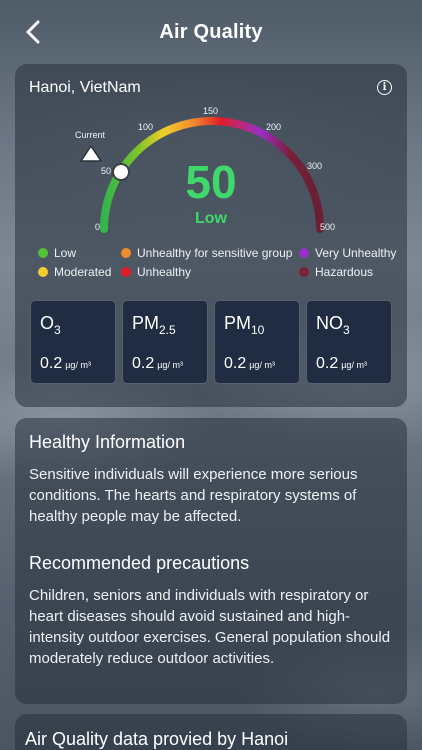 The width and height of the screenshot is (422, 750). I want to click on pollutant-no3: NO3 0.2 µg/ m³, so click(349, 342).